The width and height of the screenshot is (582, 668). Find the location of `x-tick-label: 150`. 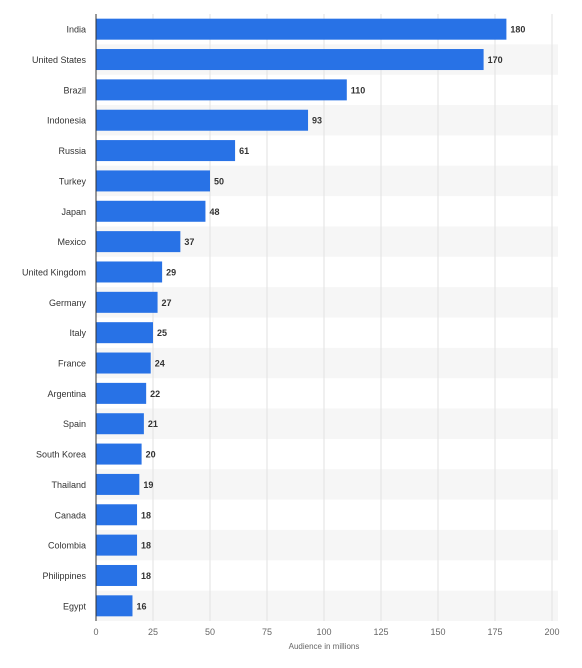

x-tick-label: 150 is located at coordinates (437, 632).